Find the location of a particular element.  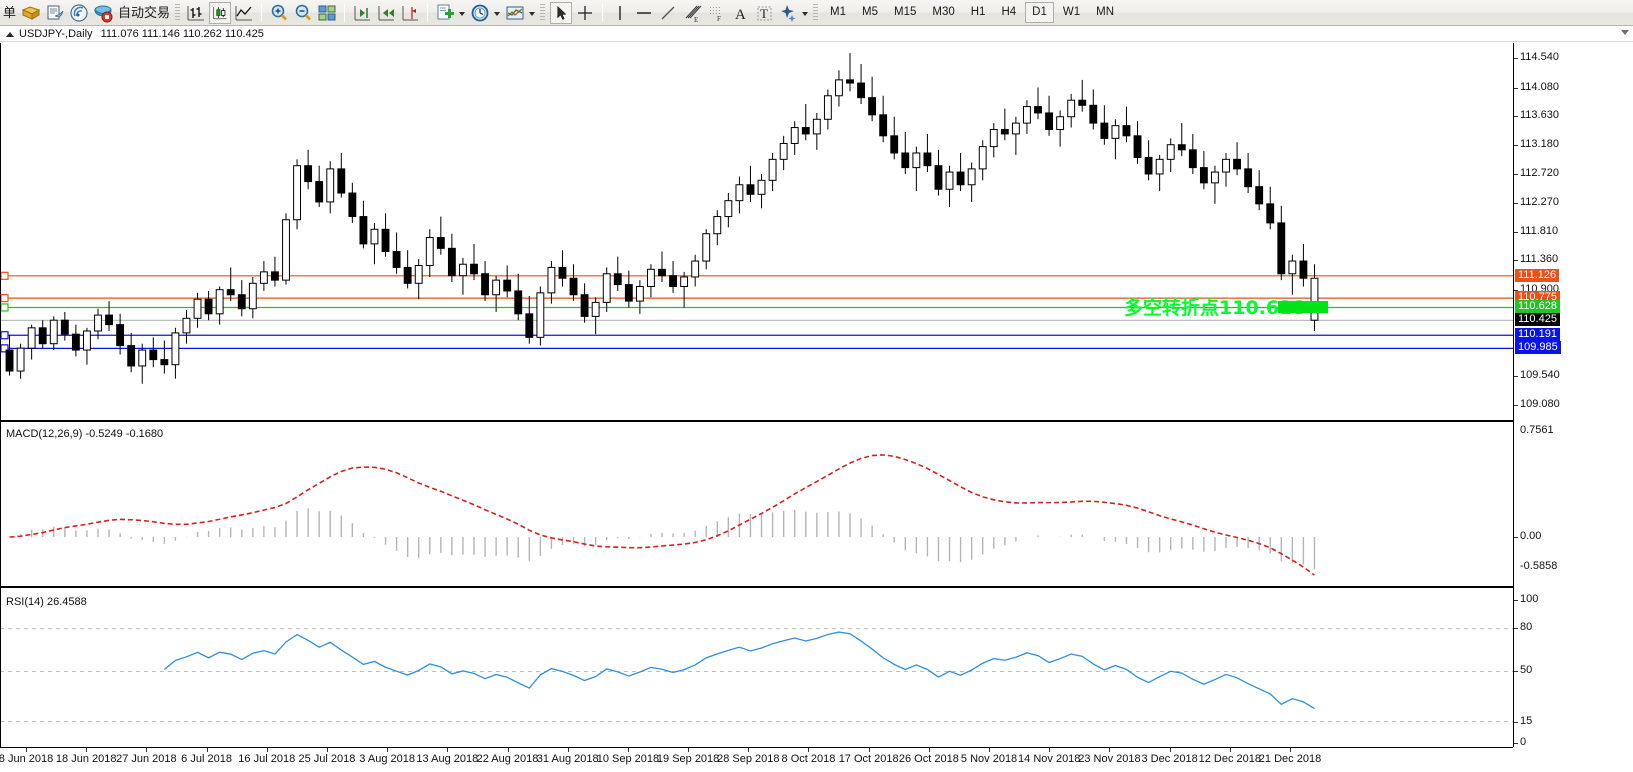

timeframe-button-d1: D1 is located at coordinates (1039, 12).